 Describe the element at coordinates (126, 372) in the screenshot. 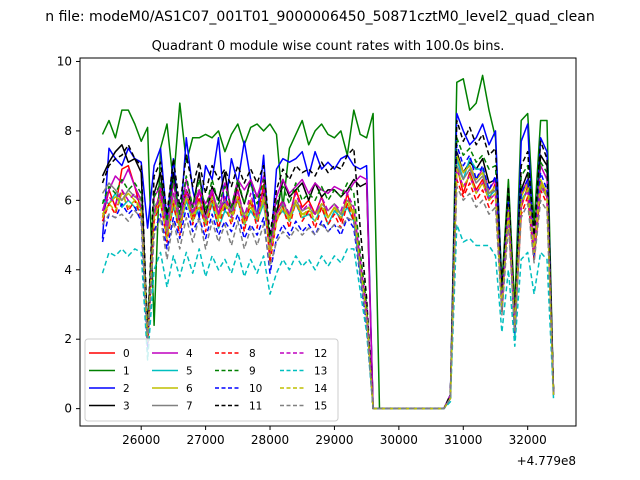

I see `legend-label: 1` at that location.